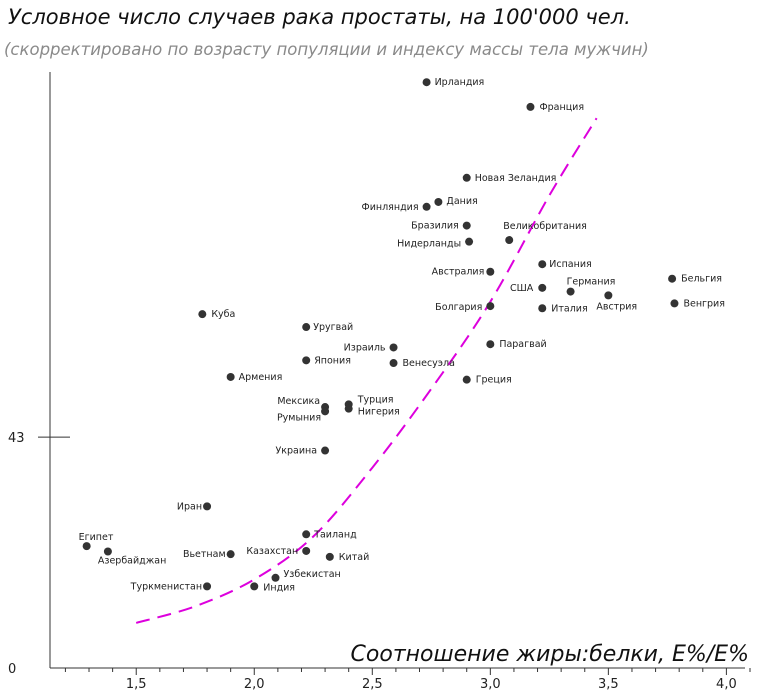  What do you see at coordinates (354, 557) in the screenshot?
I see `point-label: Китай` at bounding box center [354, 557].